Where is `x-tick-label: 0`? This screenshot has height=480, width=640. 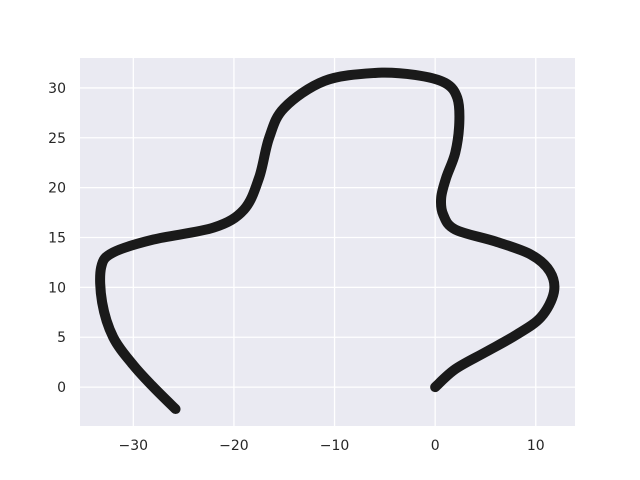
x-tick-label: 0 is located at coordinates (435, 446).